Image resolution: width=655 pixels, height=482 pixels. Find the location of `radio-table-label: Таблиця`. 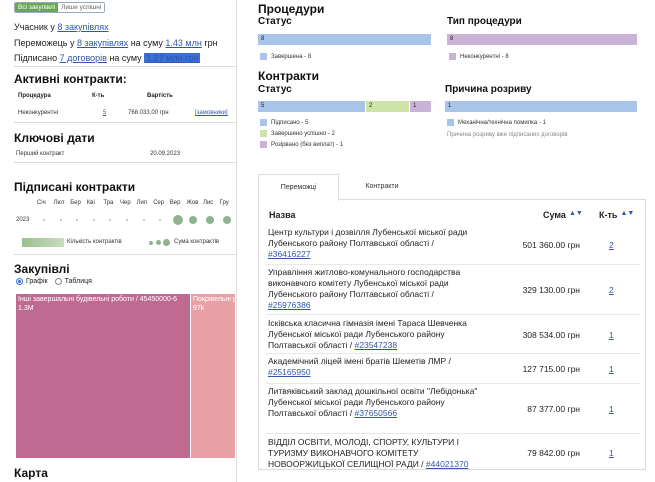

radio-table-label: Таблиця is located at coordinates (78, 281).